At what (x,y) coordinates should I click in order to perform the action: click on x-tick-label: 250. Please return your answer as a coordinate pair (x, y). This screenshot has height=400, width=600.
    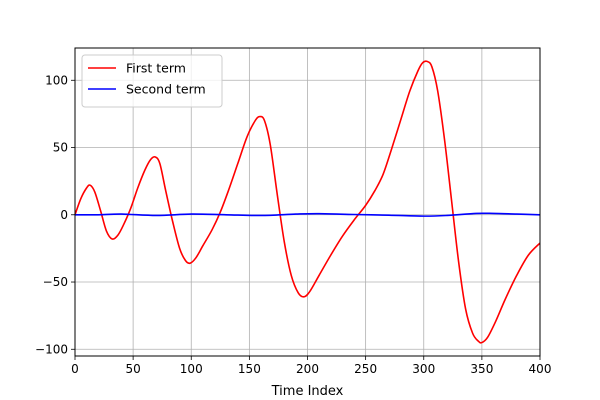
    Looking at the image, I should click on (365, 369).